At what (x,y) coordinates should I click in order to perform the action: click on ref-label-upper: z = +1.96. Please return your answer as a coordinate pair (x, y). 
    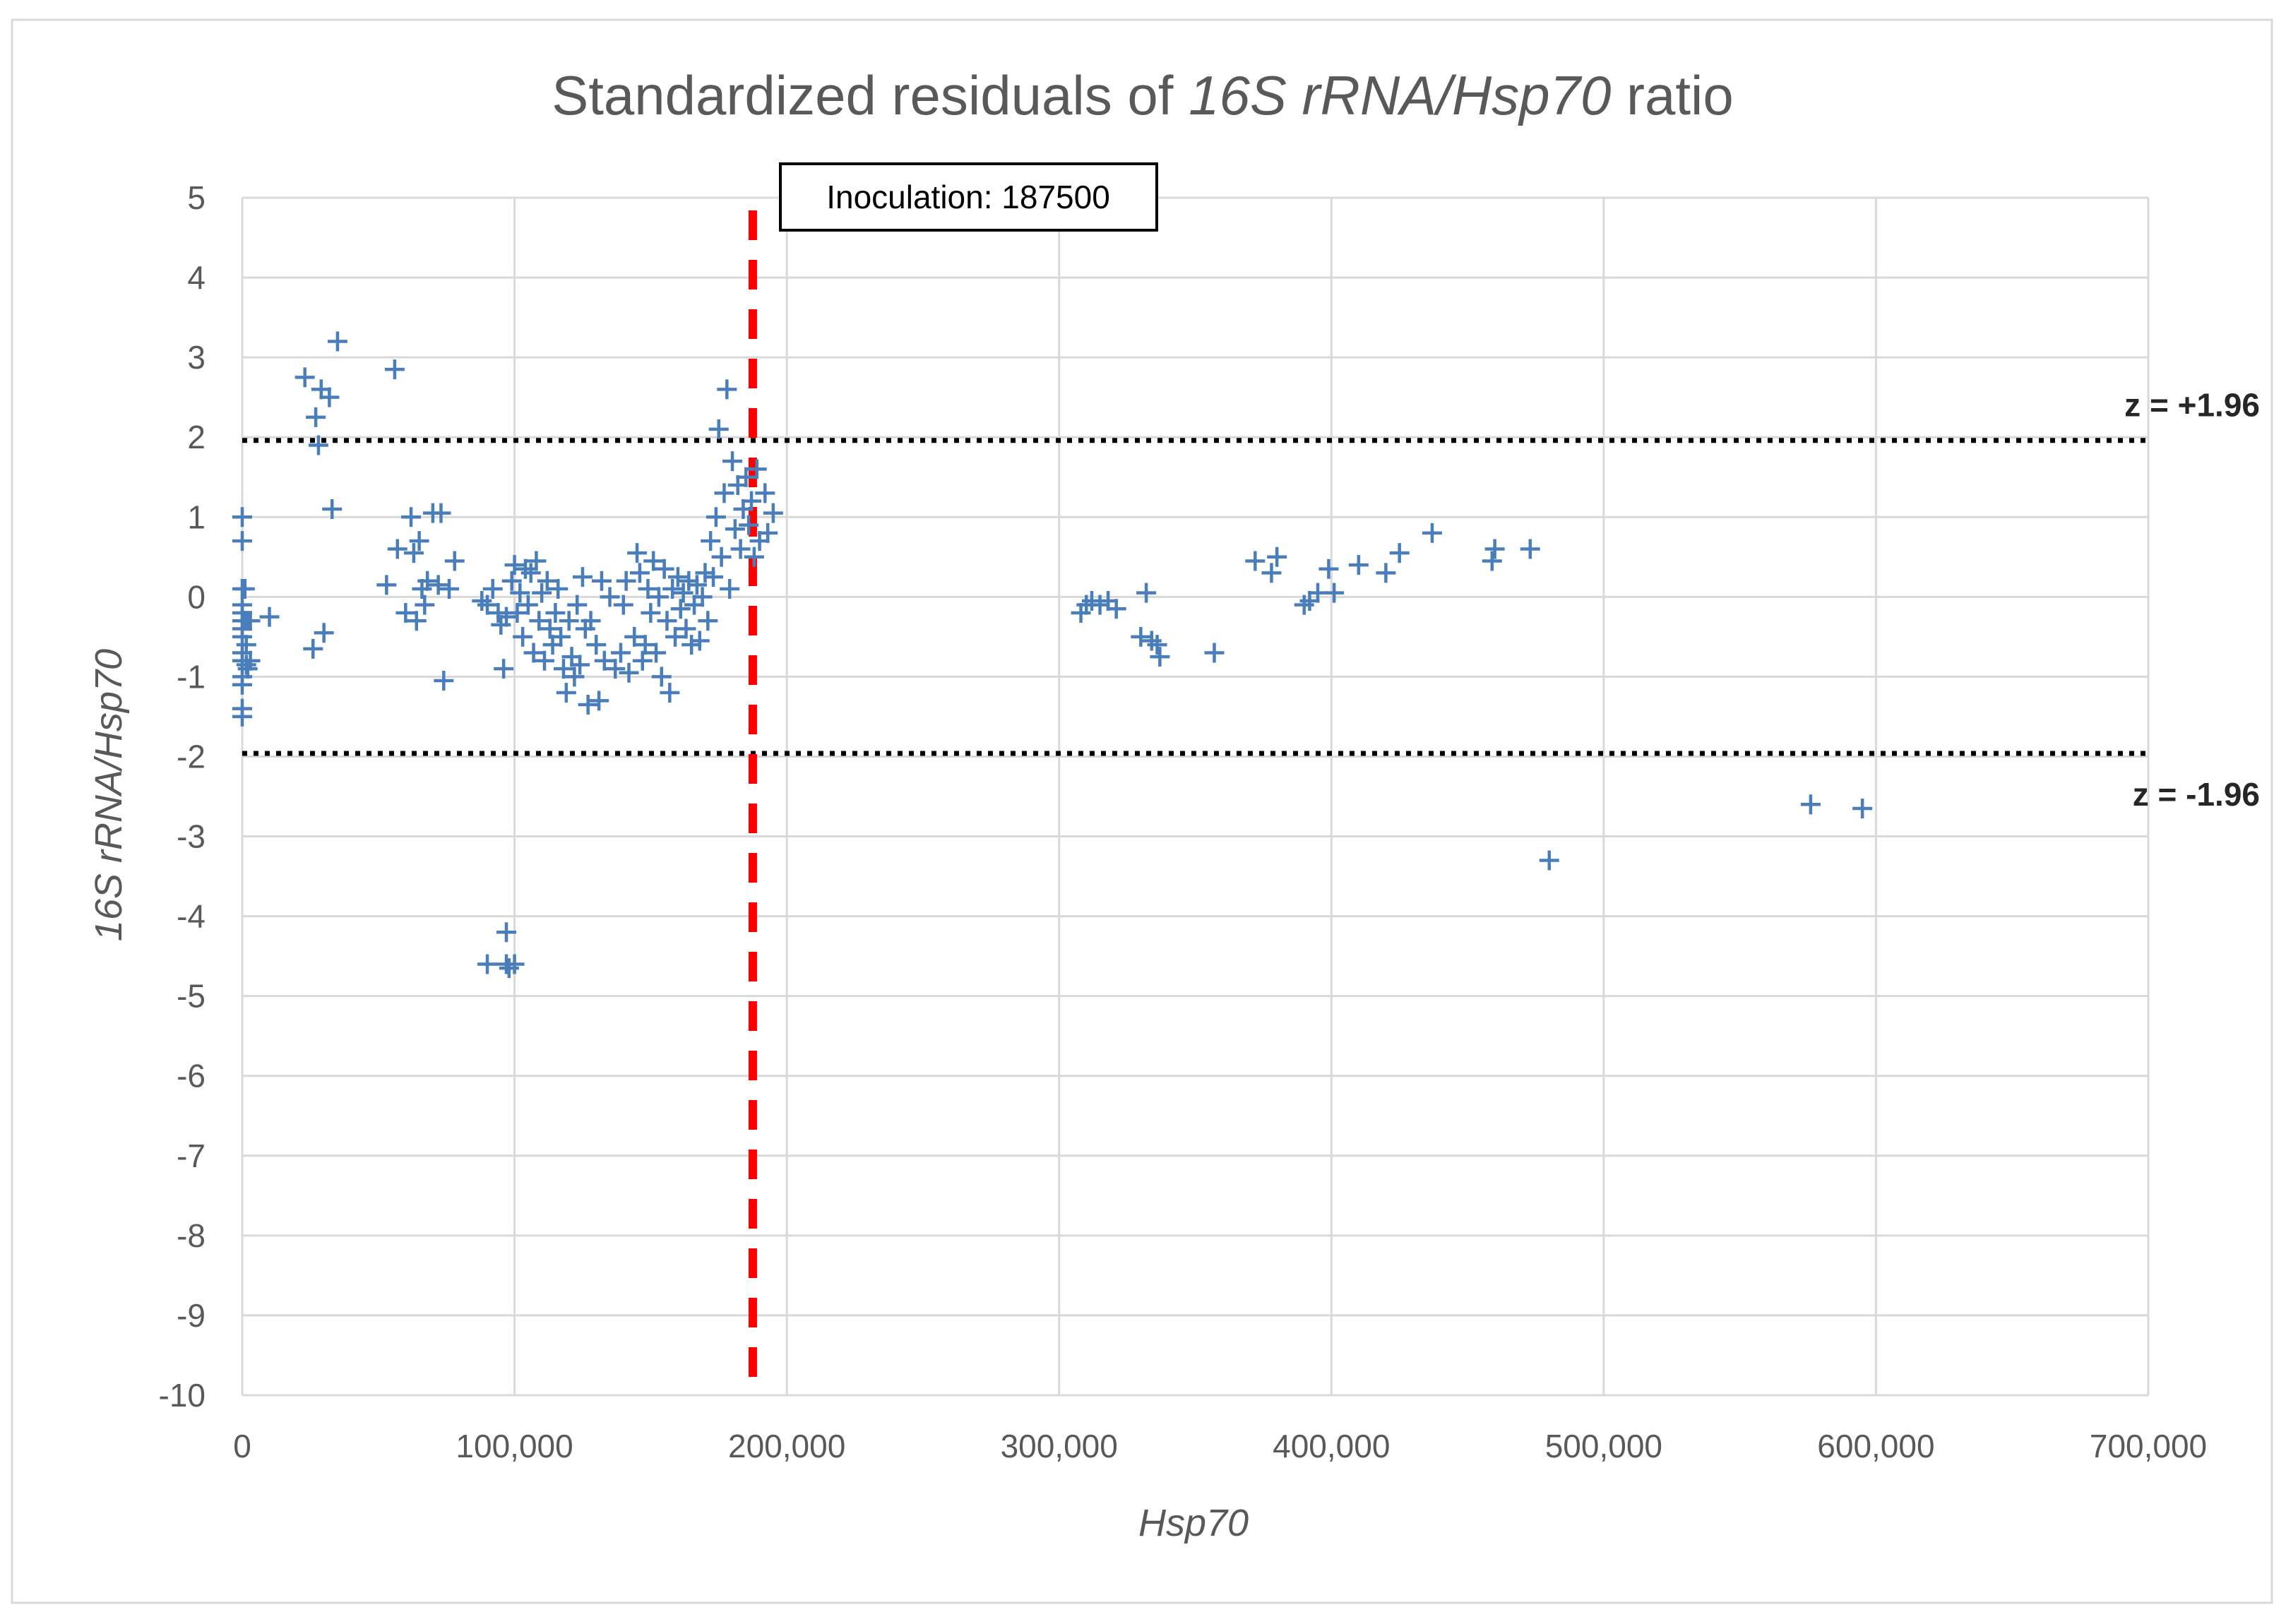
    Looking at the image, I should click on (2192, 405).